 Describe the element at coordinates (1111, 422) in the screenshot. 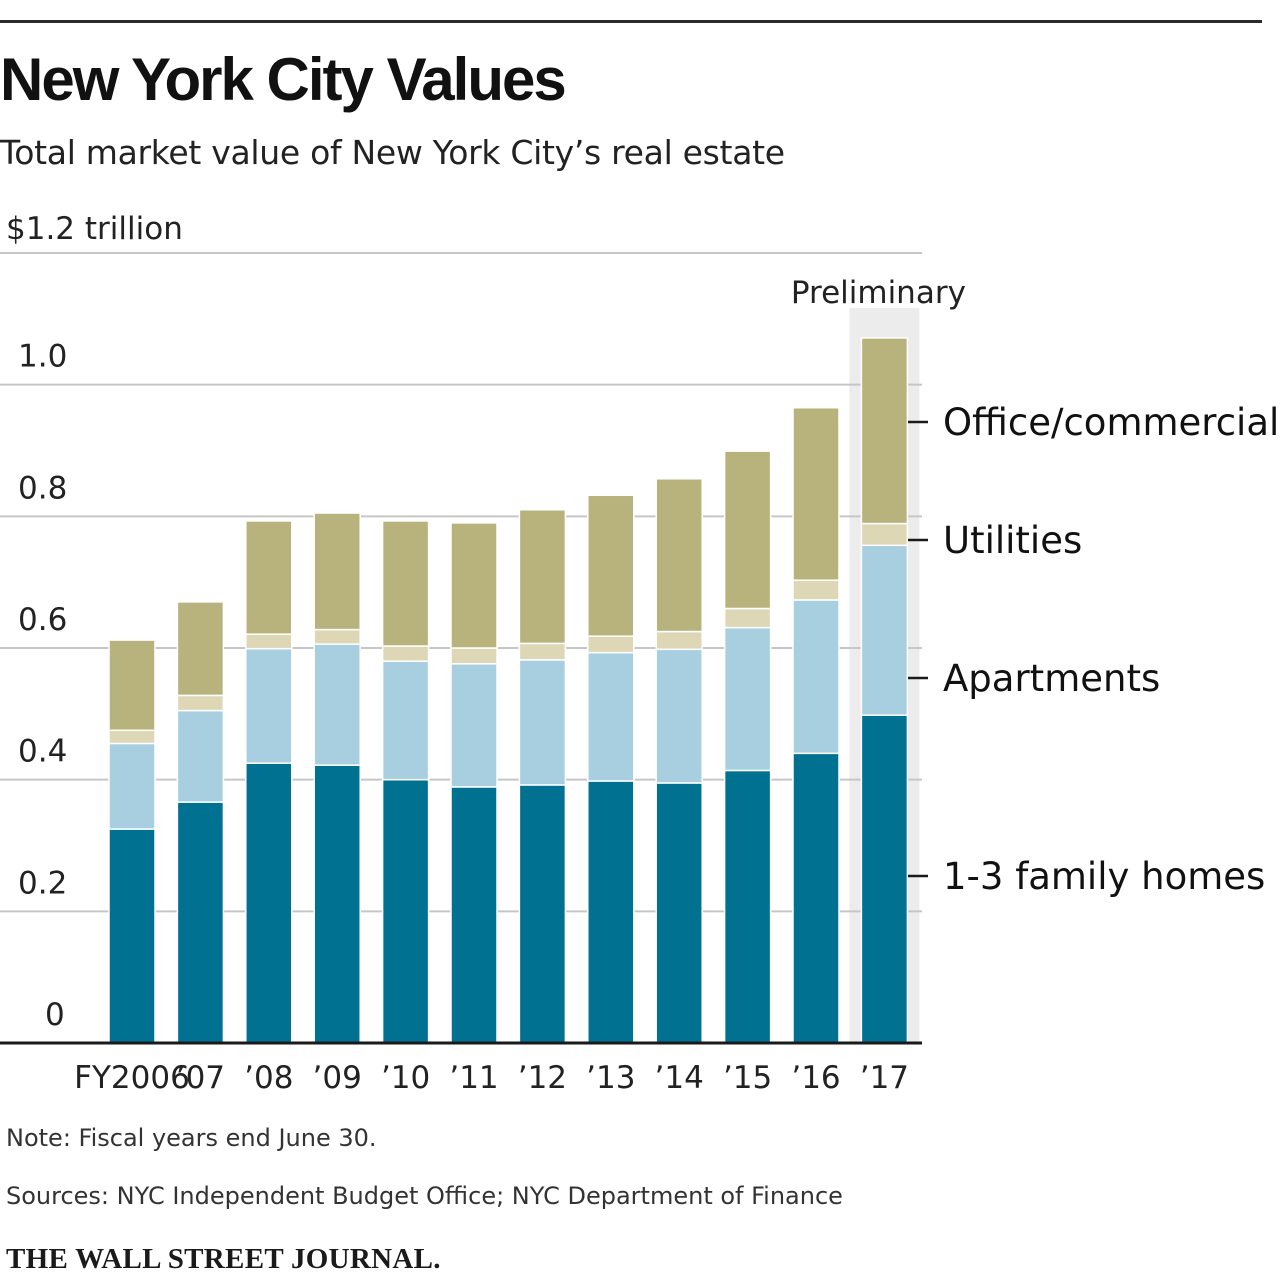

I see `legend-label: Office/commercial` at that location.